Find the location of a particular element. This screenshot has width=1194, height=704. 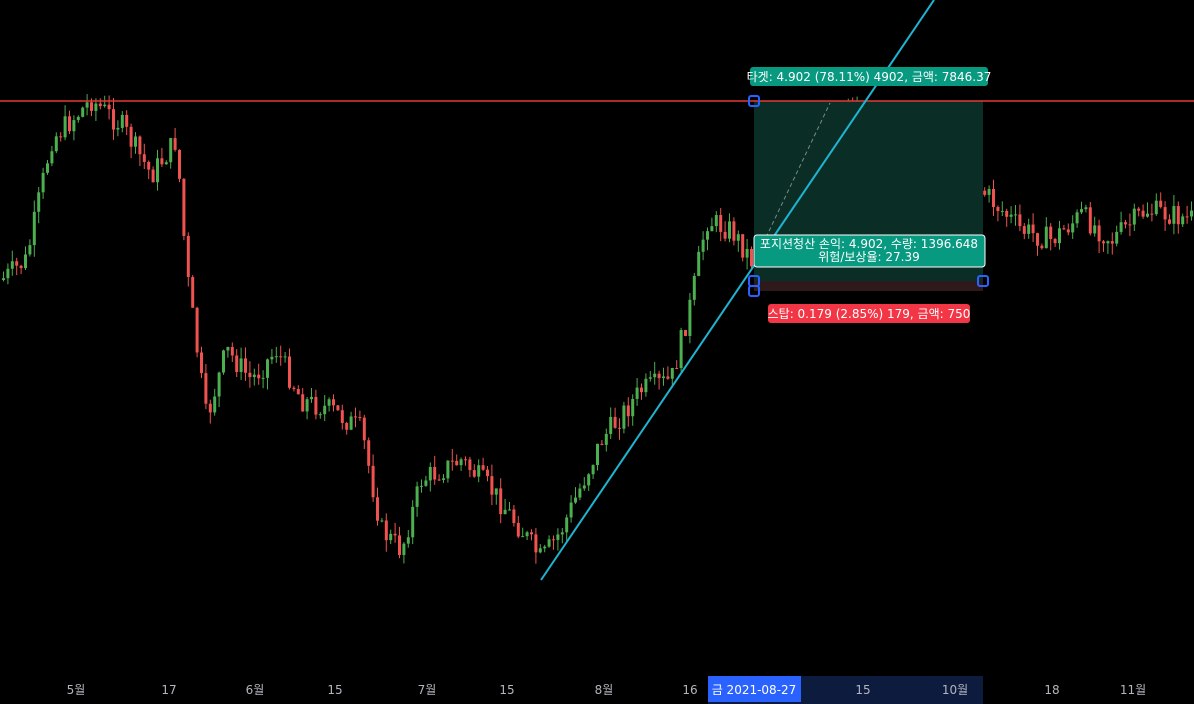

stop-zone is located at coordinates (868, 286).